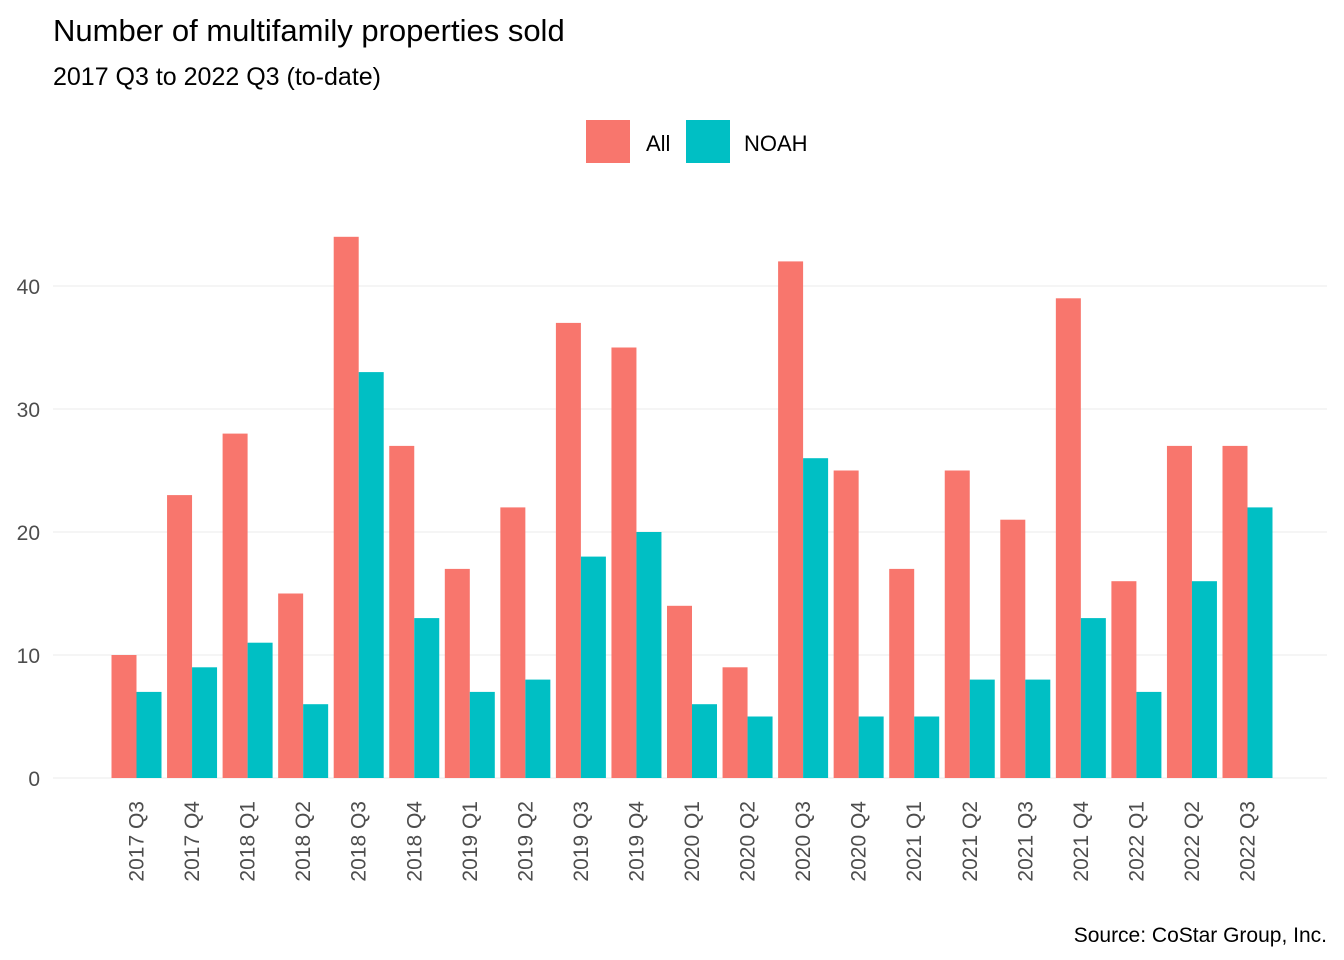 The width and height of the screenshot is (1344, 960). What do you see at coordinates (1179, 611) in the screenshot?
I see `bar-all-2022-q2` at bounding box center [1179, 611].